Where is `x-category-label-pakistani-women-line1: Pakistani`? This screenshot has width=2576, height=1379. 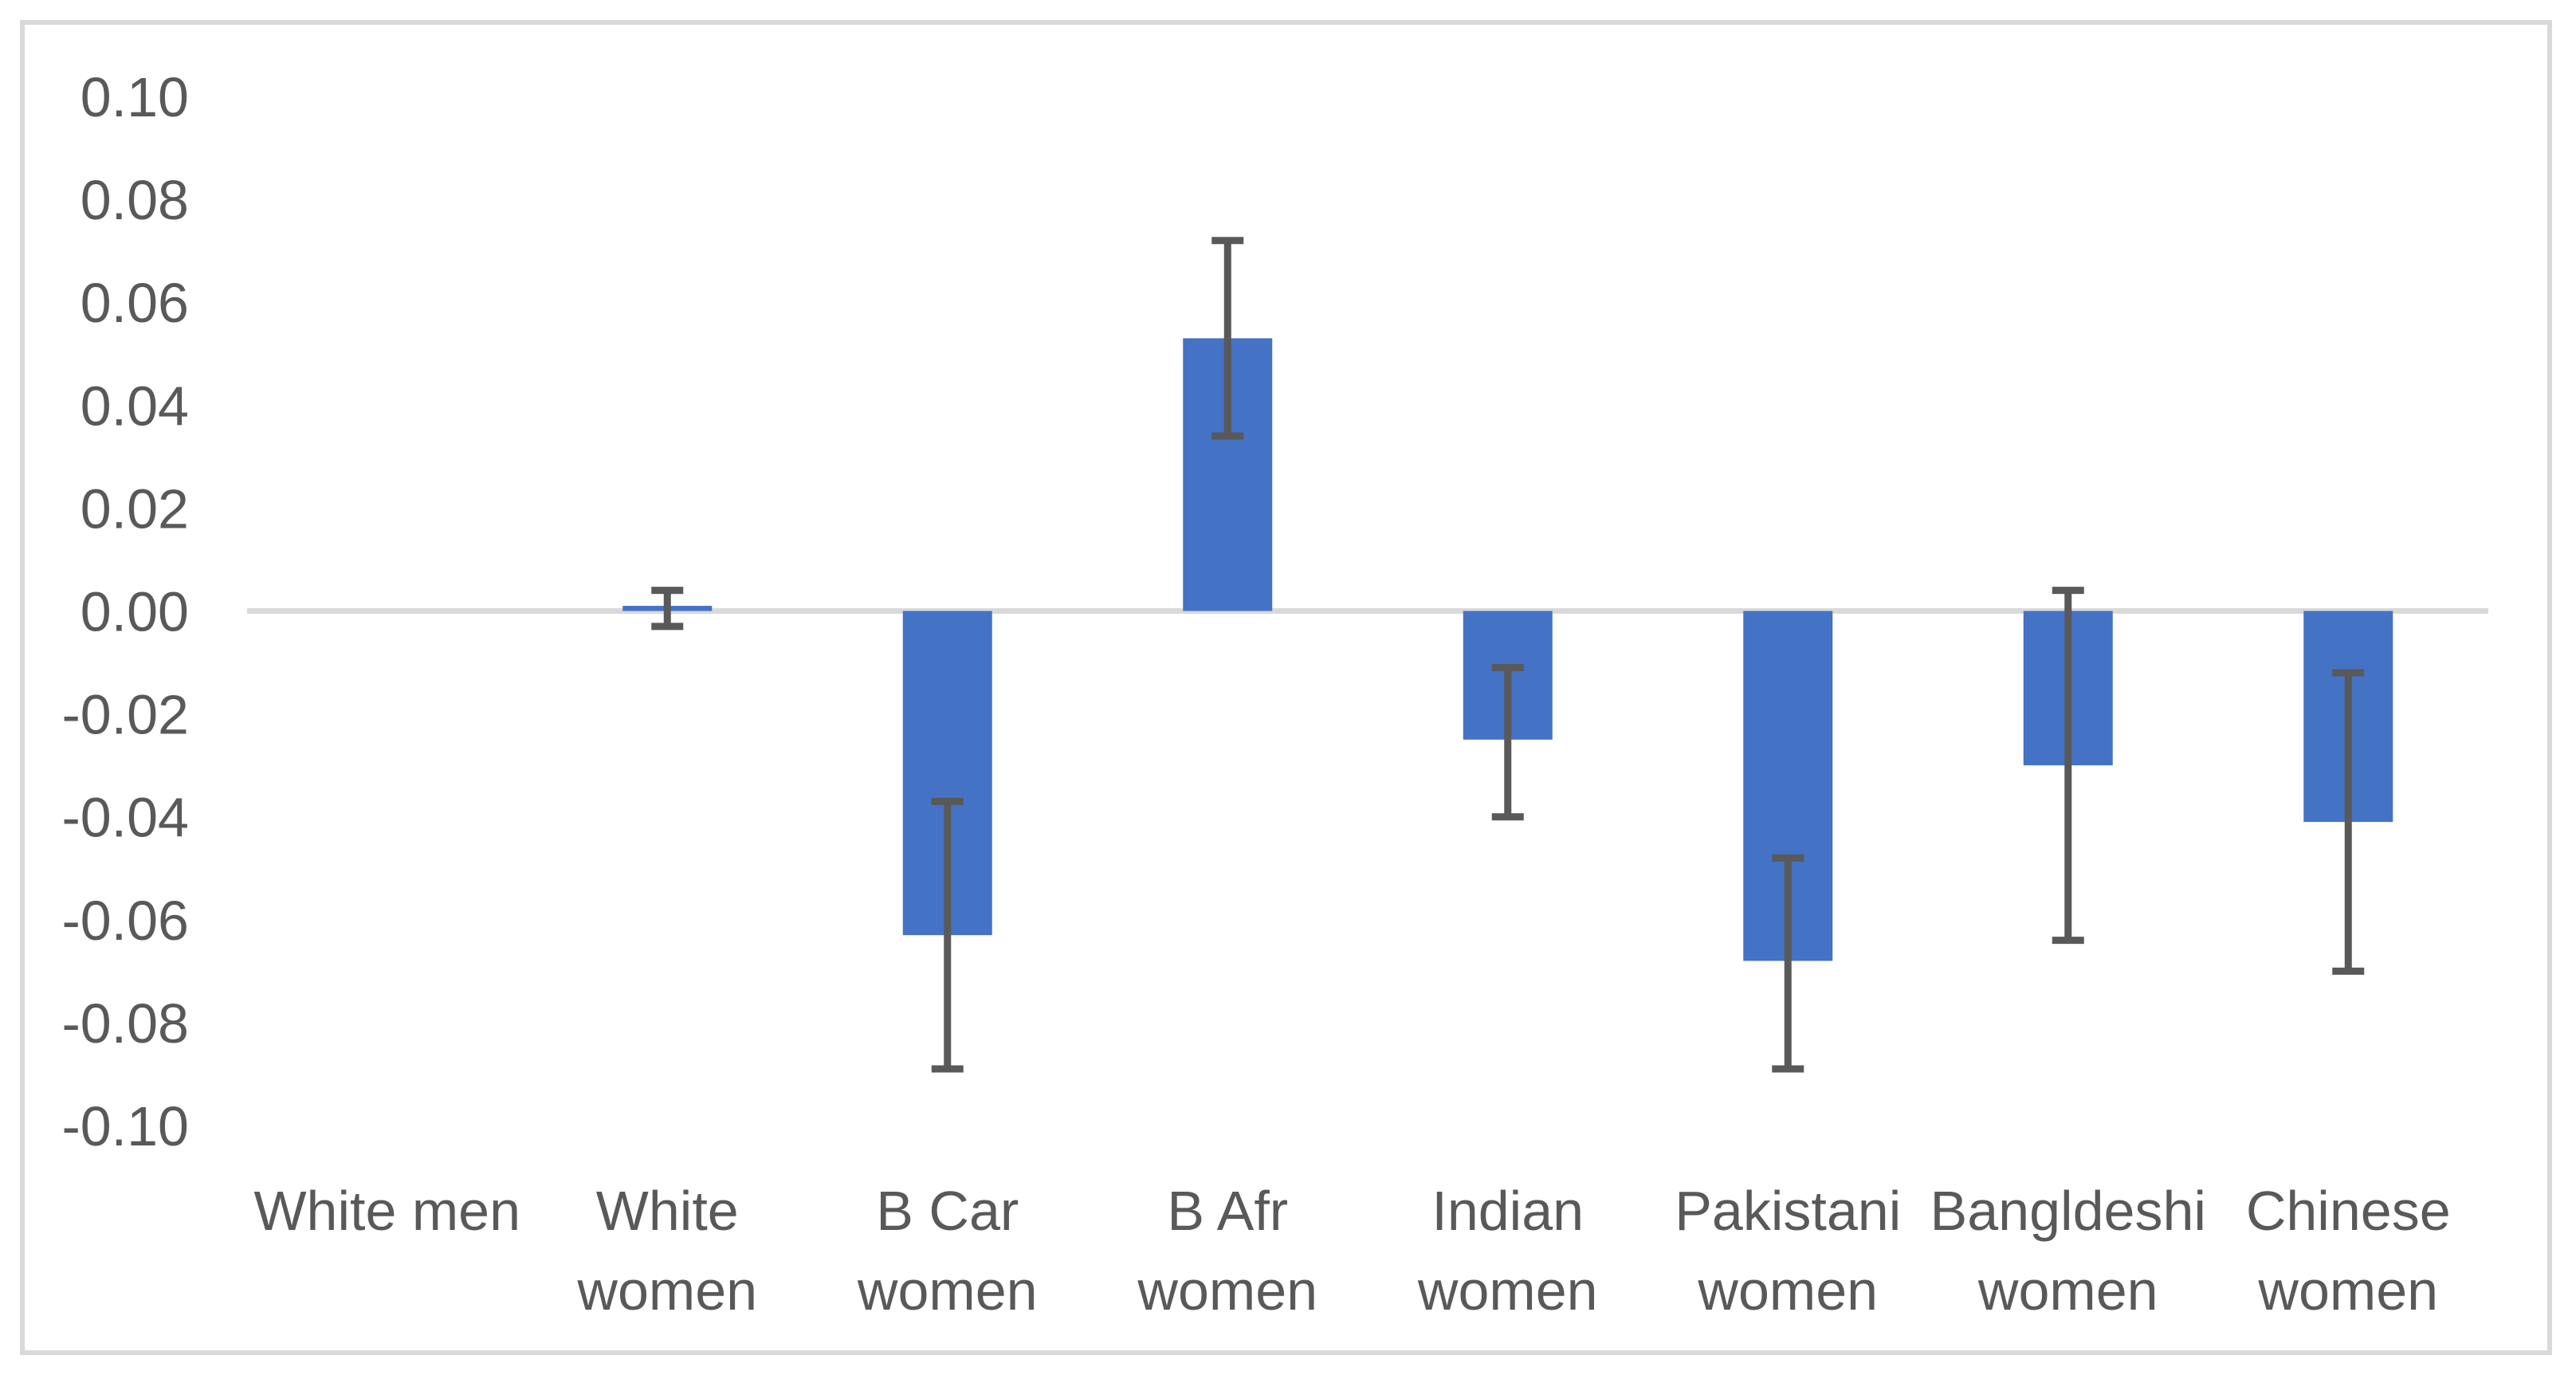 x-category-label-pakistani-women-line1: Pakistani is located at coordinates (1788, 1211).